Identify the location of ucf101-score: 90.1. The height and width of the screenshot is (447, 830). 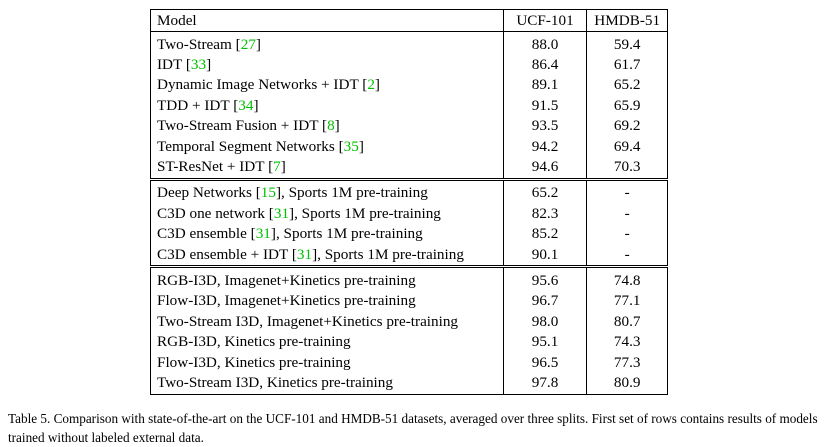
(545, 255).